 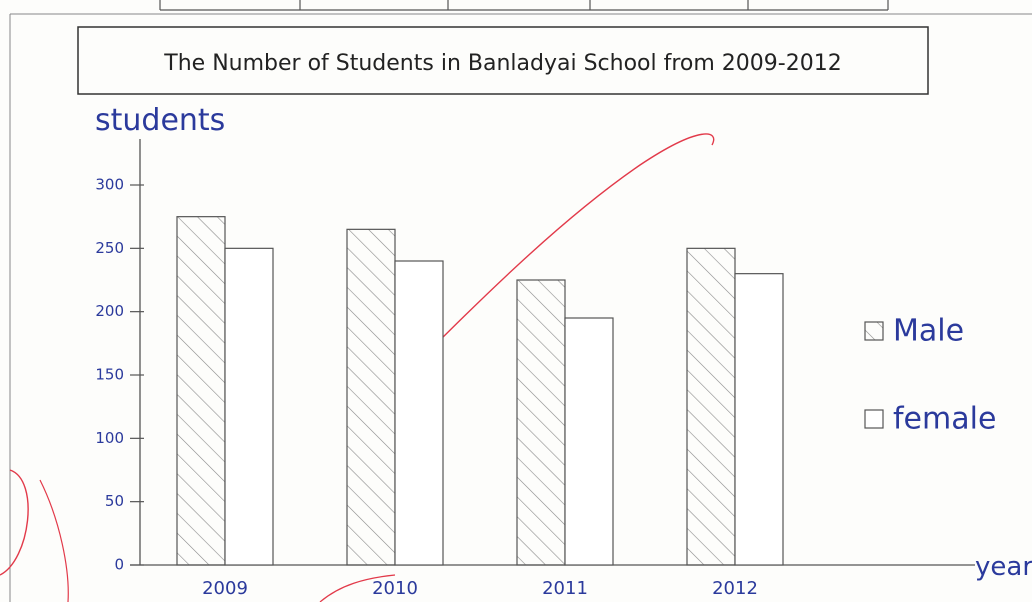 I want to click on y-axis-label: students, so click(x=160, y=120).